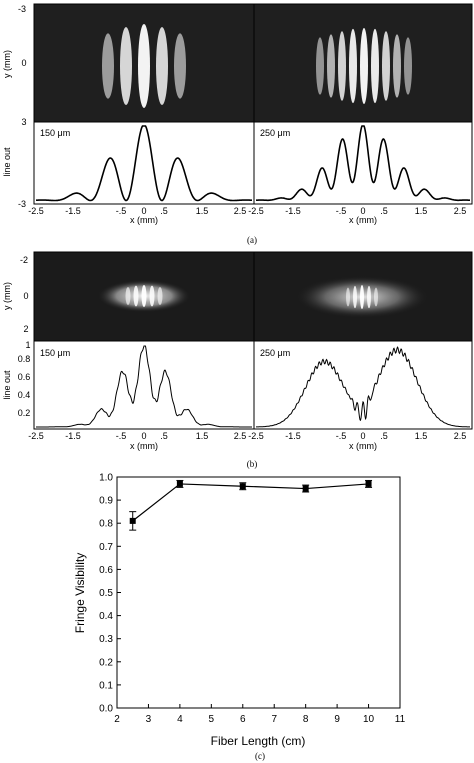  Describe the element at coordinates (306, 719) in the screenshot. I see `x-tick-label: 8` at that location.